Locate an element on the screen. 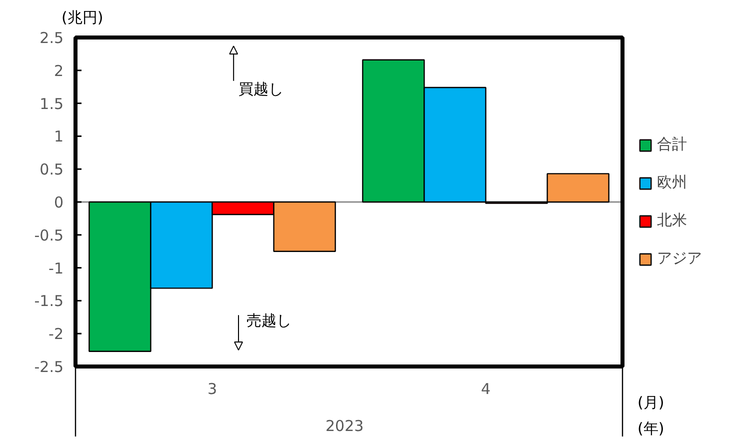  annotation: 売越し is located at coordinates (269, 320).